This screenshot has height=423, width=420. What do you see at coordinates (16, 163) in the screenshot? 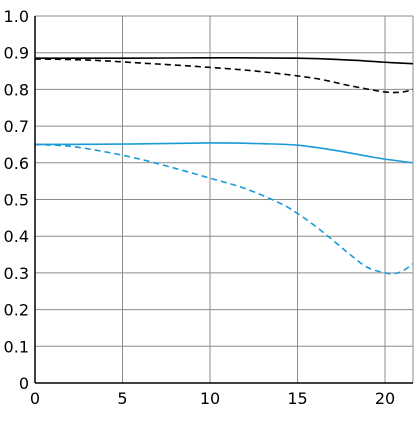
I see `y-tick-label: 0.6` at bounding box center [16, 163].